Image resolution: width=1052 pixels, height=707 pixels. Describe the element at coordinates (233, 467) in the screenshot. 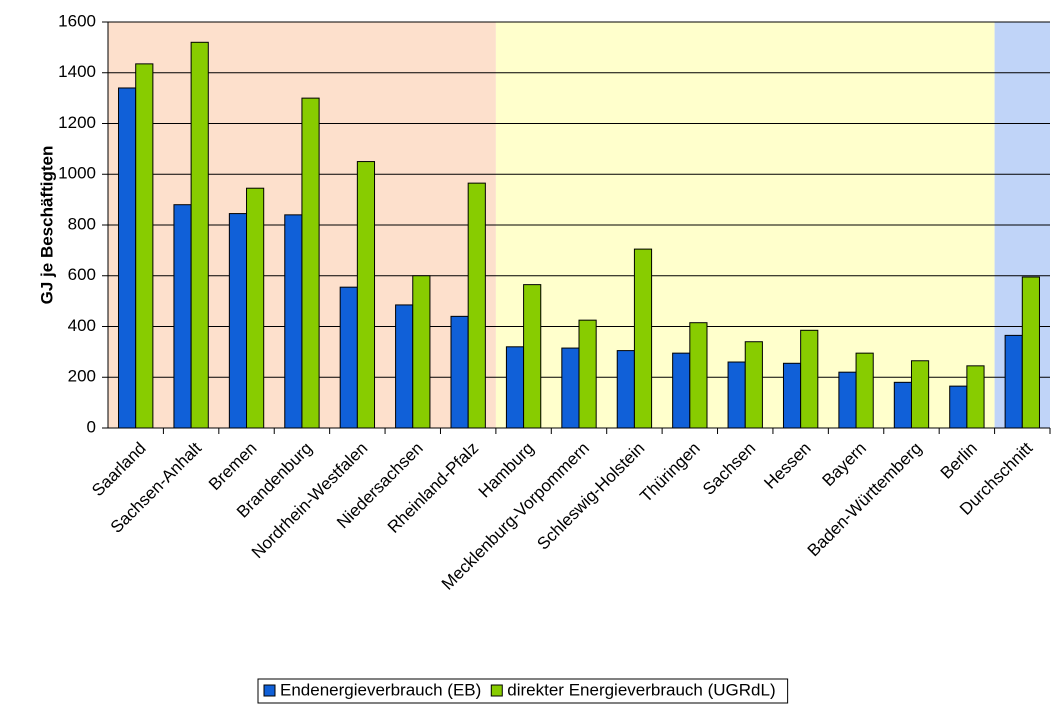

I see `x-tick-label: Bremen` at that location.